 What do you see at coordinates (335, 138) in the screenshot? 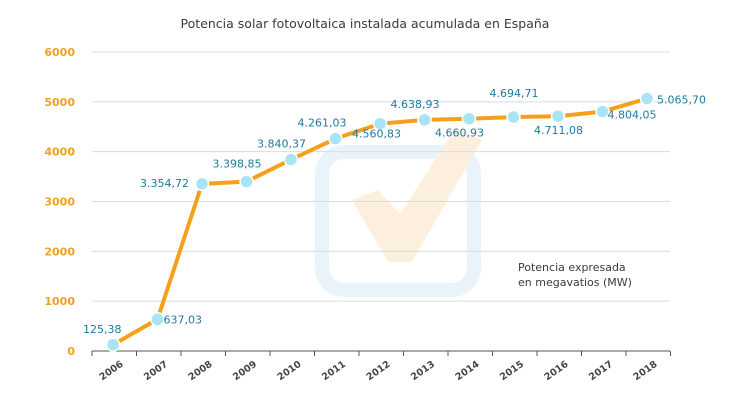
I see `data-point-2011` at bounding box center [335, 138].